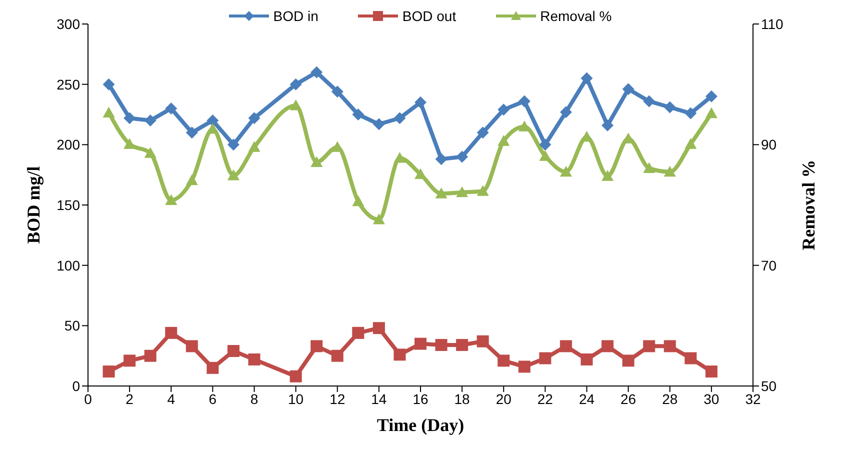 The image size is (841, 464). I want to click on x-tick-label: 28, so click(670, 398).